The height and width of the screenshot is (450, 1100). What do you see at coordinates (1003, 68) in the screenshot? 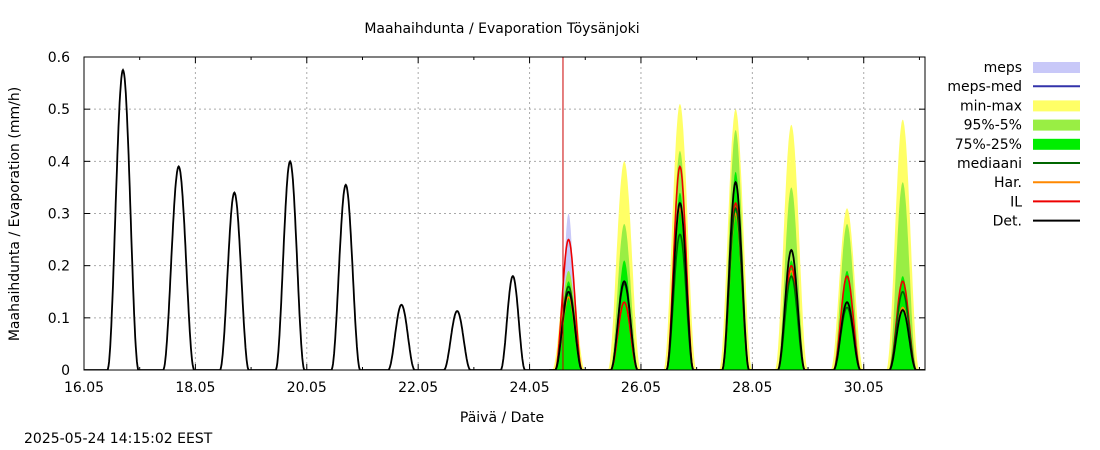
I see `legend-label-meps: meps` at bounding box center [1003, 68].